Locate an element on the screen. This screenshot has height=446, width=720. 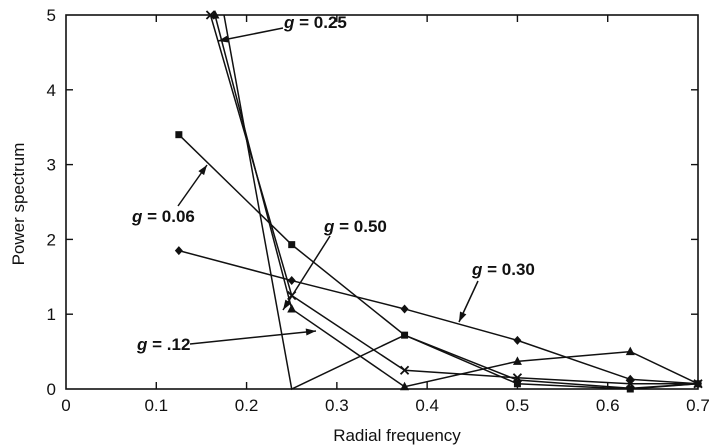
y-tick-label: 3 is located at coordinates (51, 165).